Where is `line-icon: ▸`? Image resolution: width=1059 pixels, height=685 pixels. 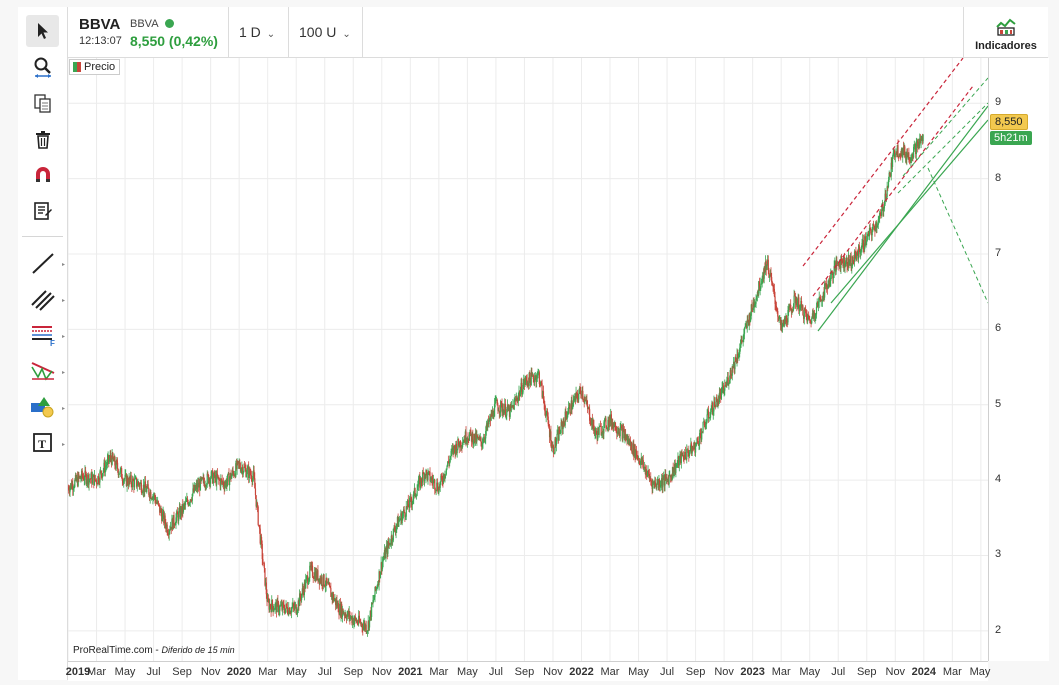 line-icon: ▸ is located at coordinates (45, 263).